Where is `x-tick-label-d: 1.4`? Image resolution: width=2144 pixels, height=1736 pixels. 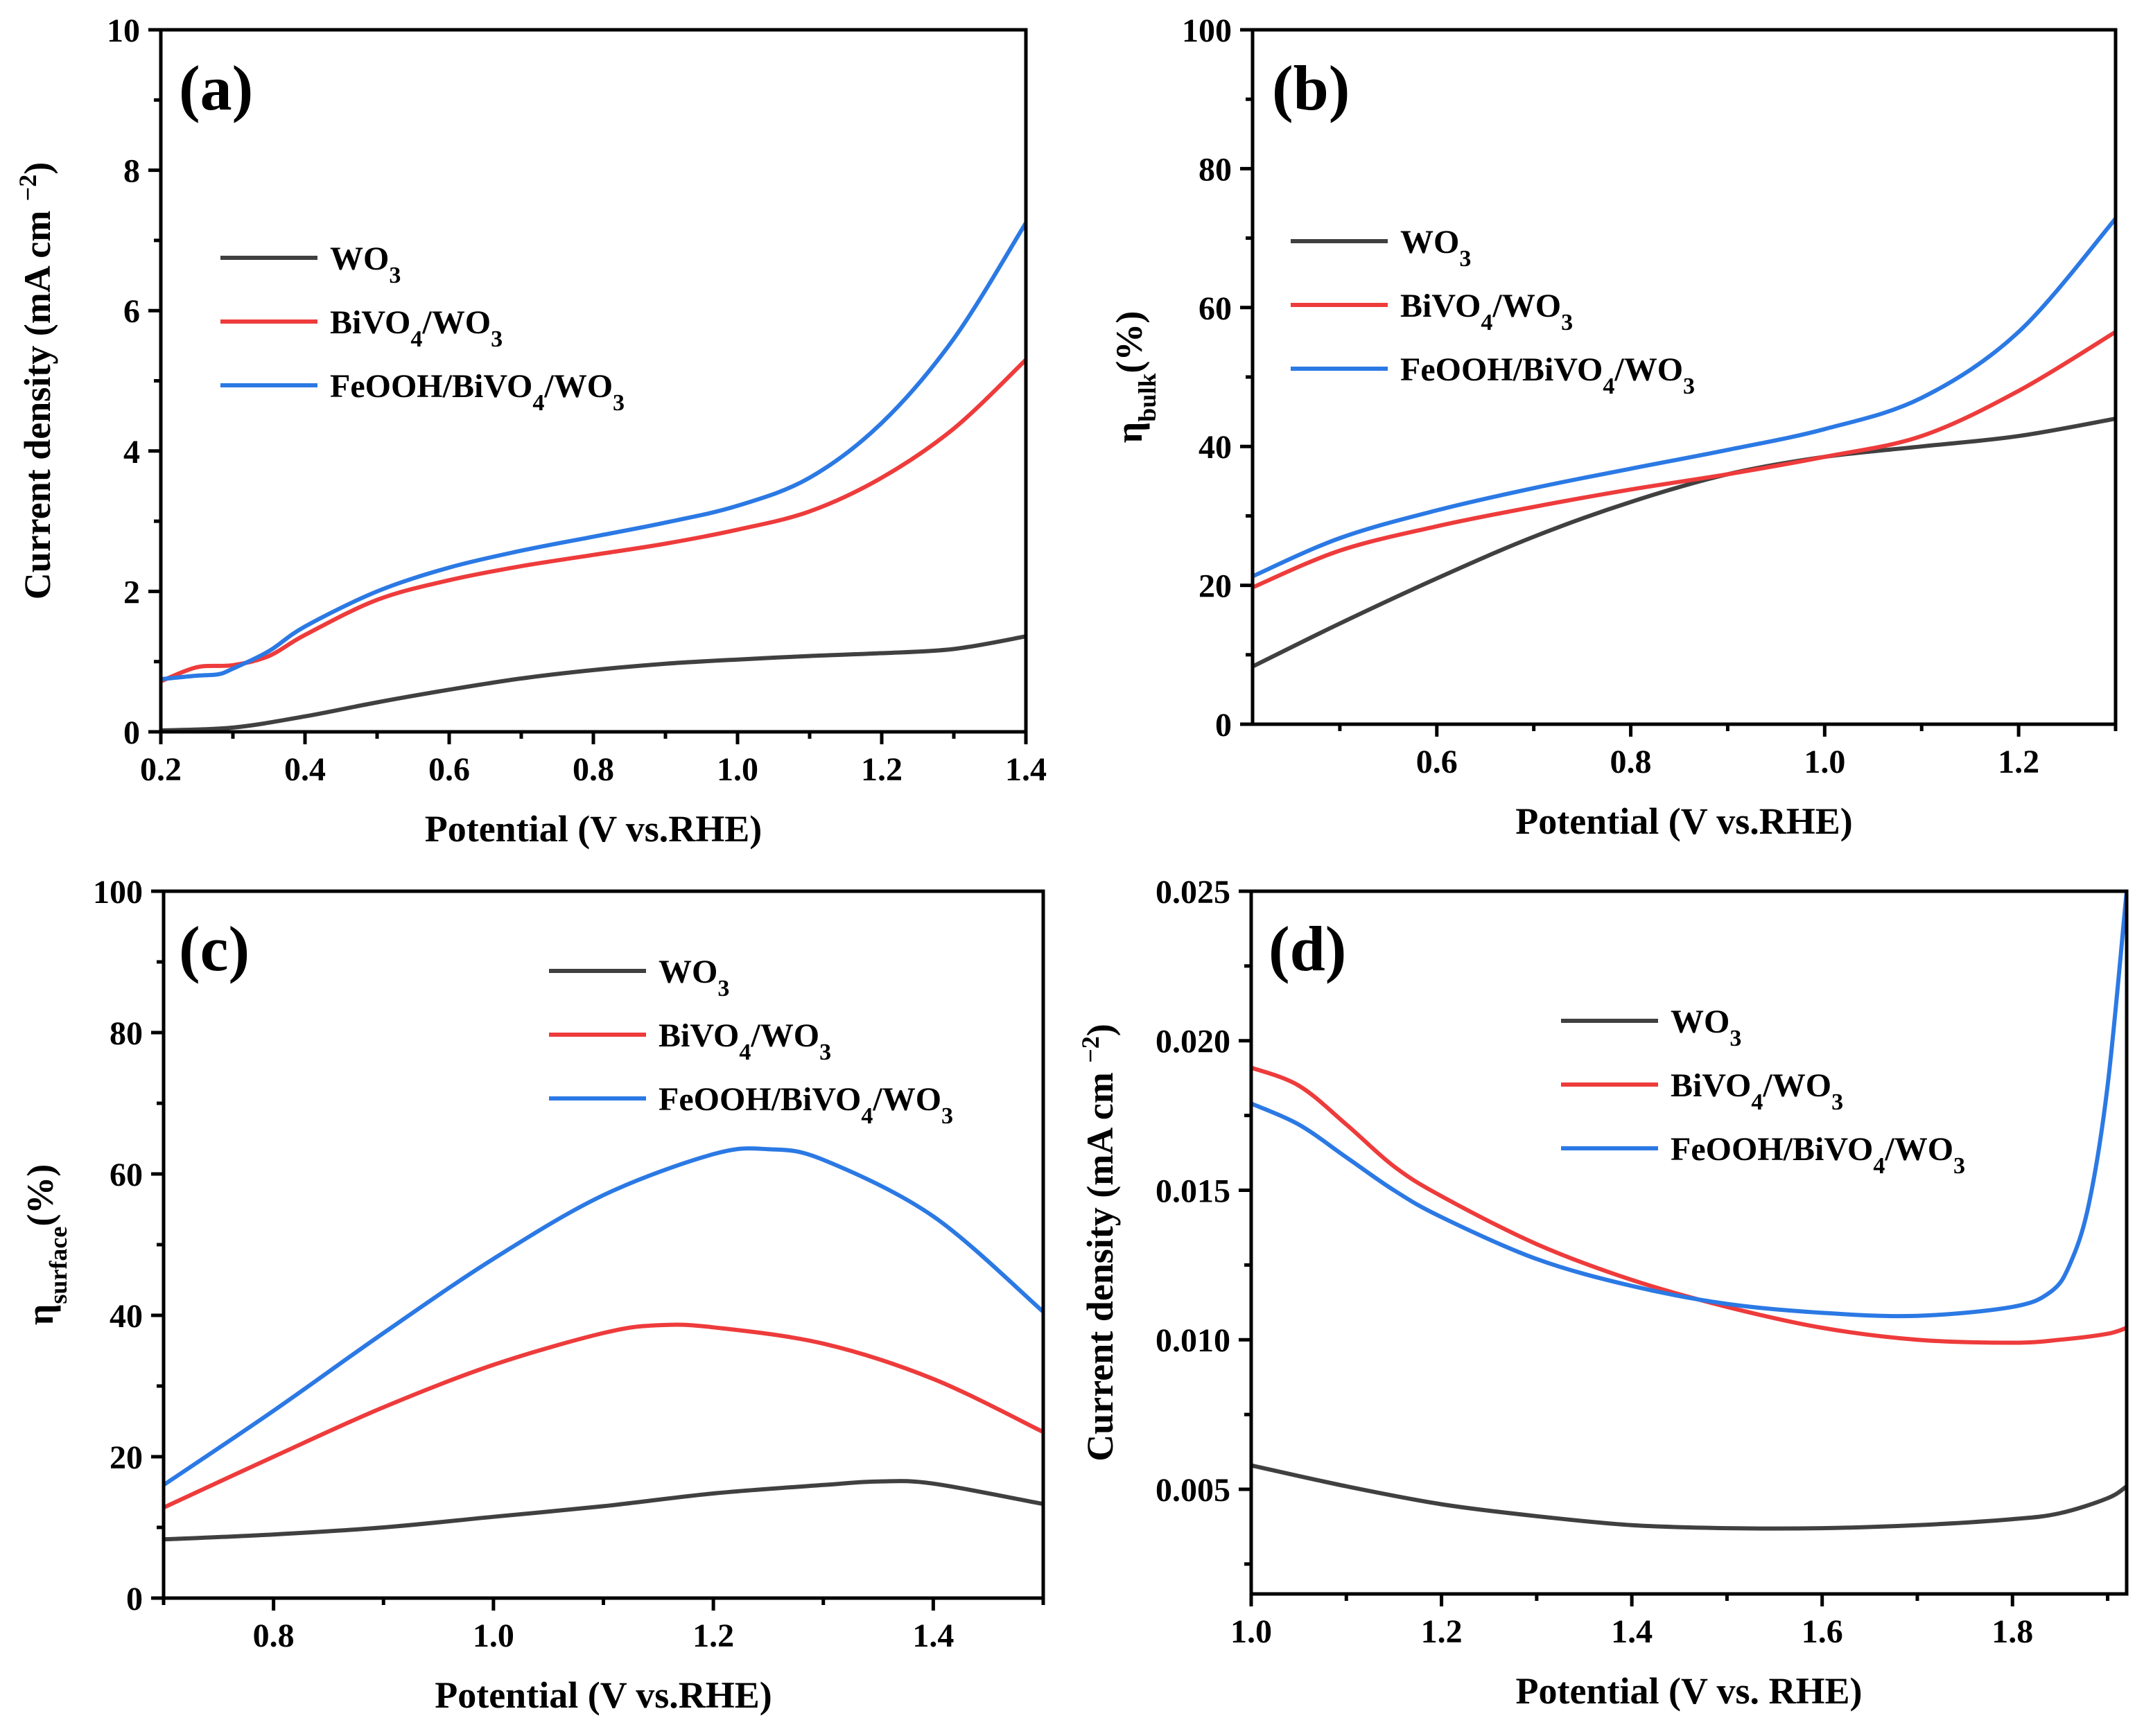
x-tick-label-d: 1.4 is located at coordinates (1632, 1631).